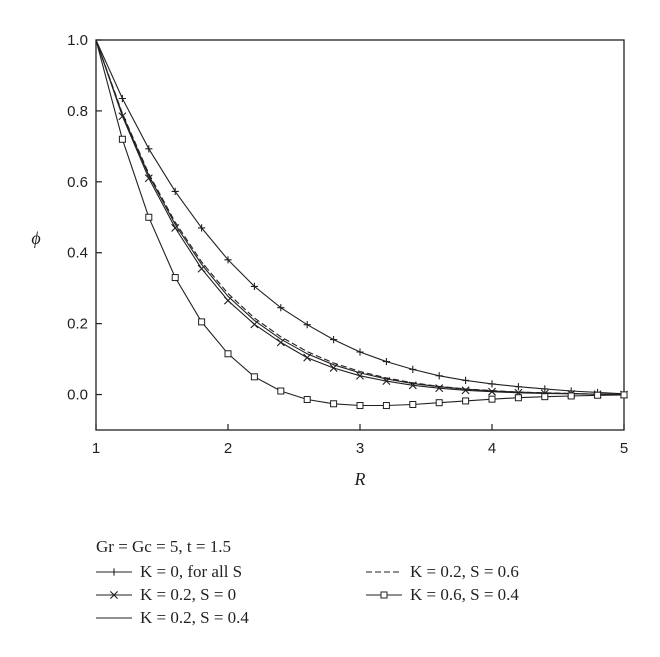 Image resolution: width=660 pixels, height=657 pixels. I want to click on y-tick-label: 0.6, so click(77, 182).